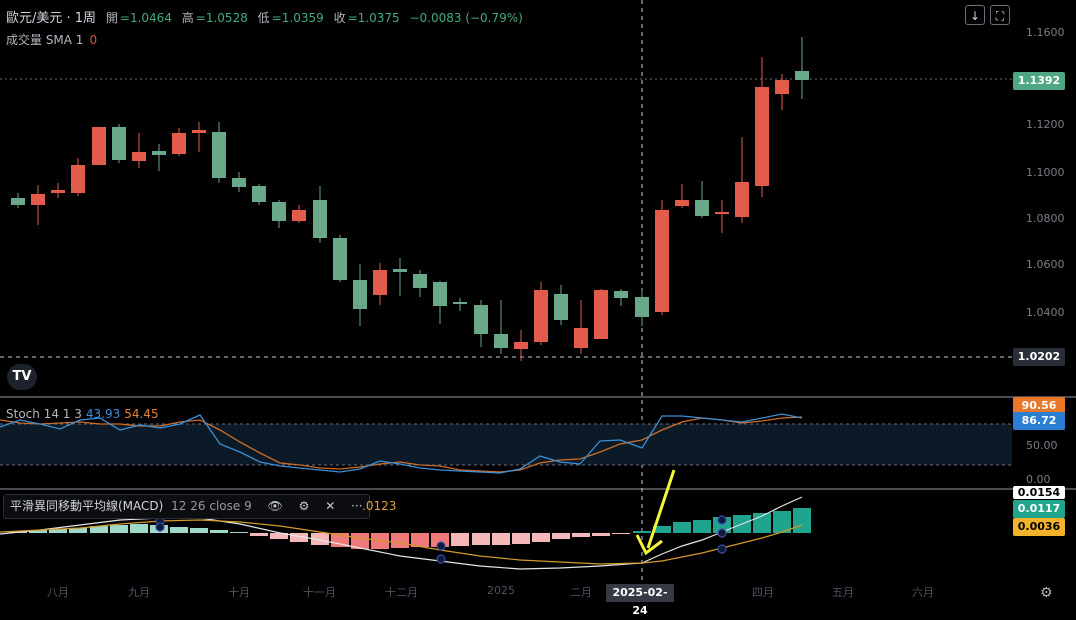 The height and width of the screenshot is (620, 1076). I want to click on change-value: −0.0083 (−0.79%), so click(466, 18).